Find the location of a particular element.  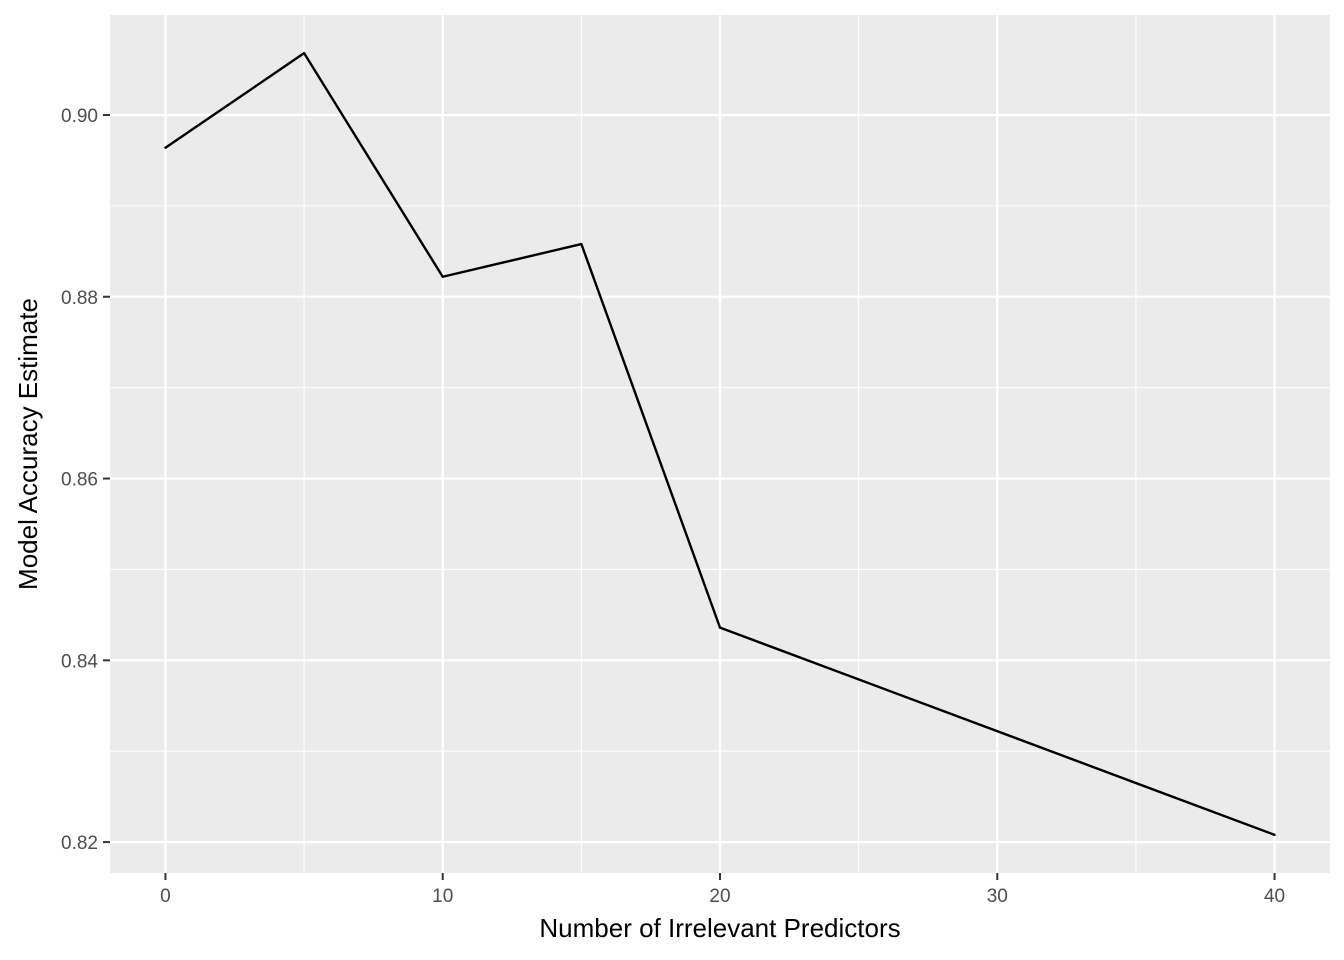

x-axis-ticks: 0 10 20 30 40 is located at coordinates (722, 890).